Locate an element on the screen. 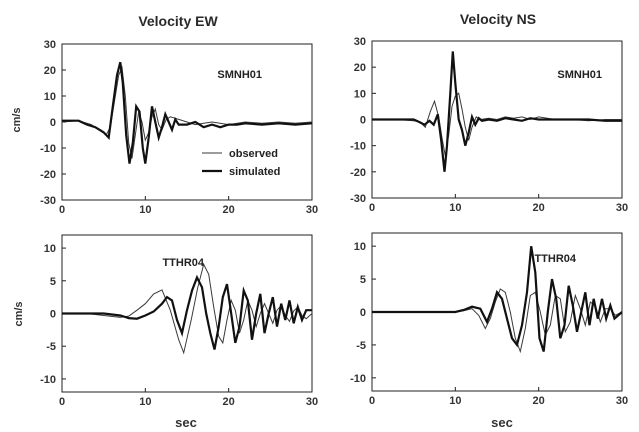 The image size is (639, 432). series-line-observed-ns-smnh01 is located at coordinates (497, 124).